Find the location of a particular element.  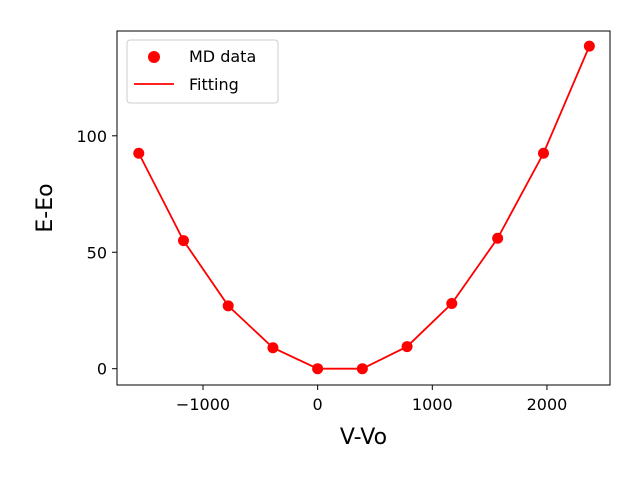

y-tick-label: 50 is located at coordinates (97, 252).